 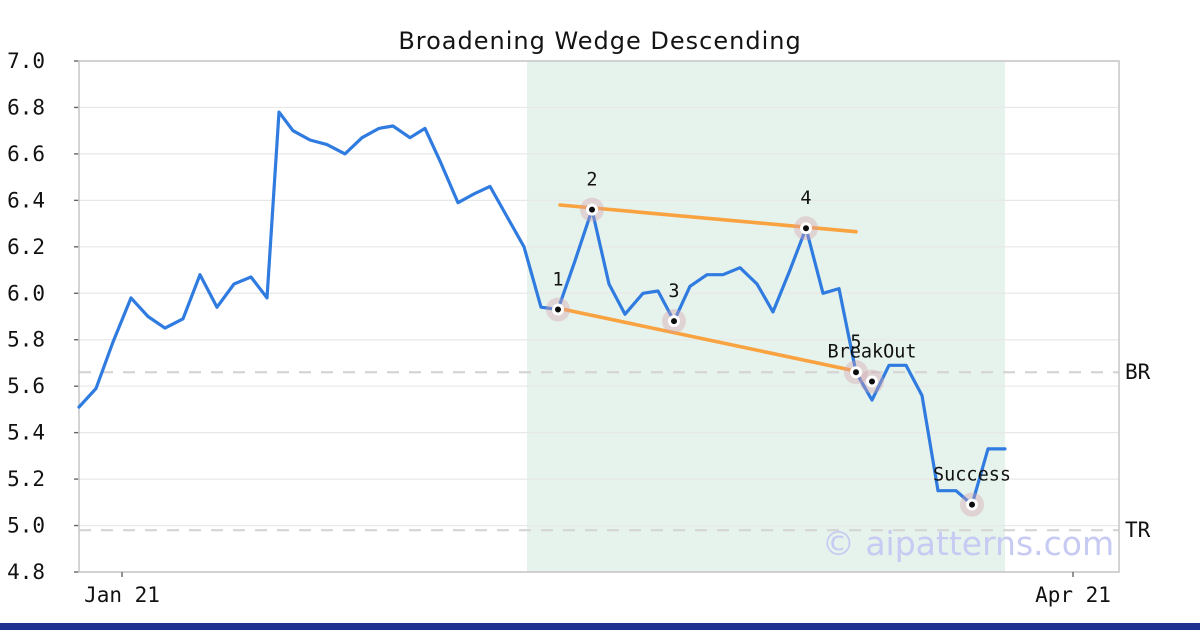 What do you see at coordinates (26, 293) in the screenshot?
I see `y-tick-label: 6.0` at bounding box center [26, 293].